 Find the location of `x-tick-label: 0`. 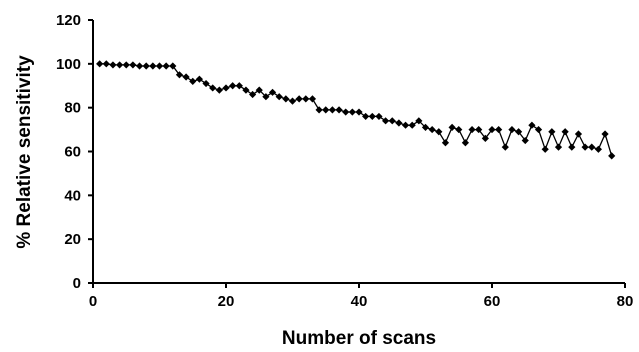

x-tick-label: 0 is located at coordinates (93, 301).